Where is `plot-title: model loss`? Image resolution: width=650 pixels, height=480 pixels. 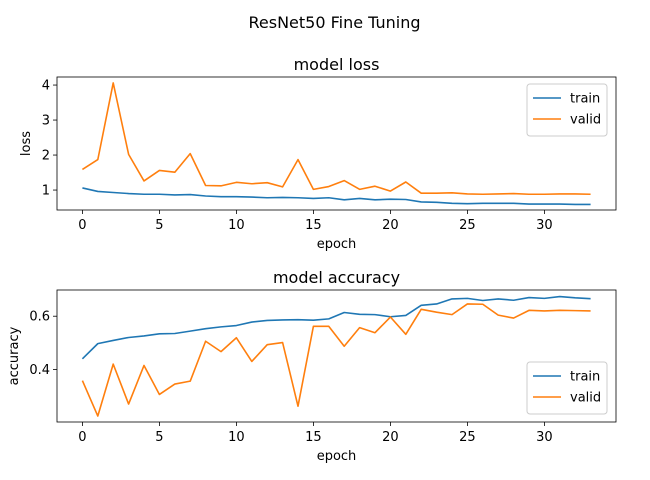
plot-title: model loss is located at coordinates (337, 64).